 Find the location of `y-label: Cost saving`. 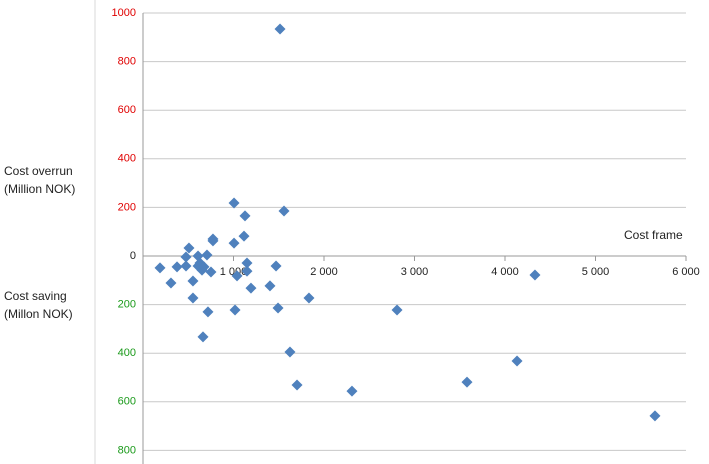

y-label: Cost saving is located at coordinates (35, 296).